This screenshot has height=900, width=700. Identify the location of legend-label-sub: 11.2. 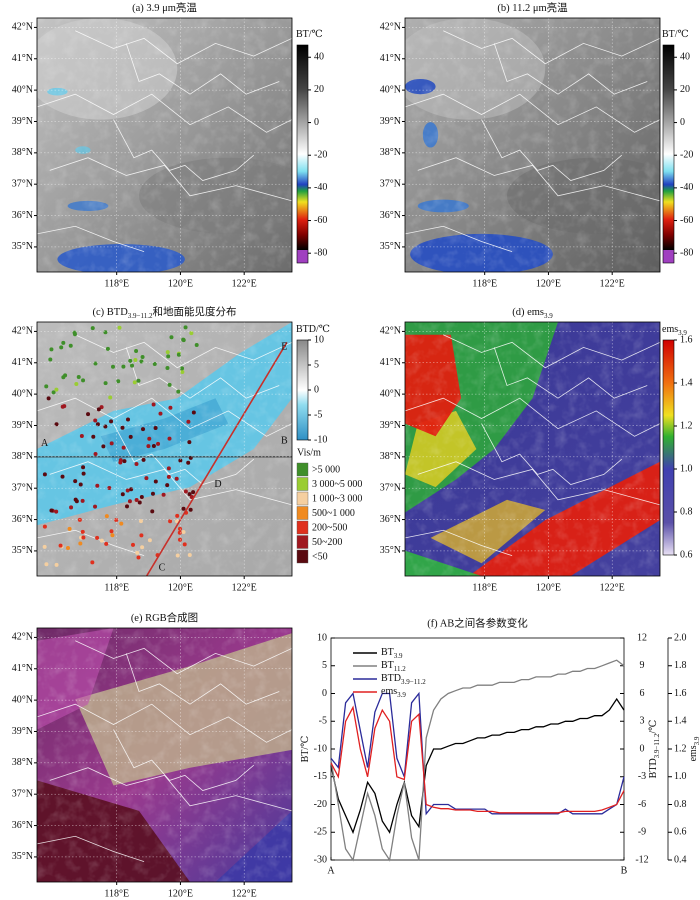
(400, 669).